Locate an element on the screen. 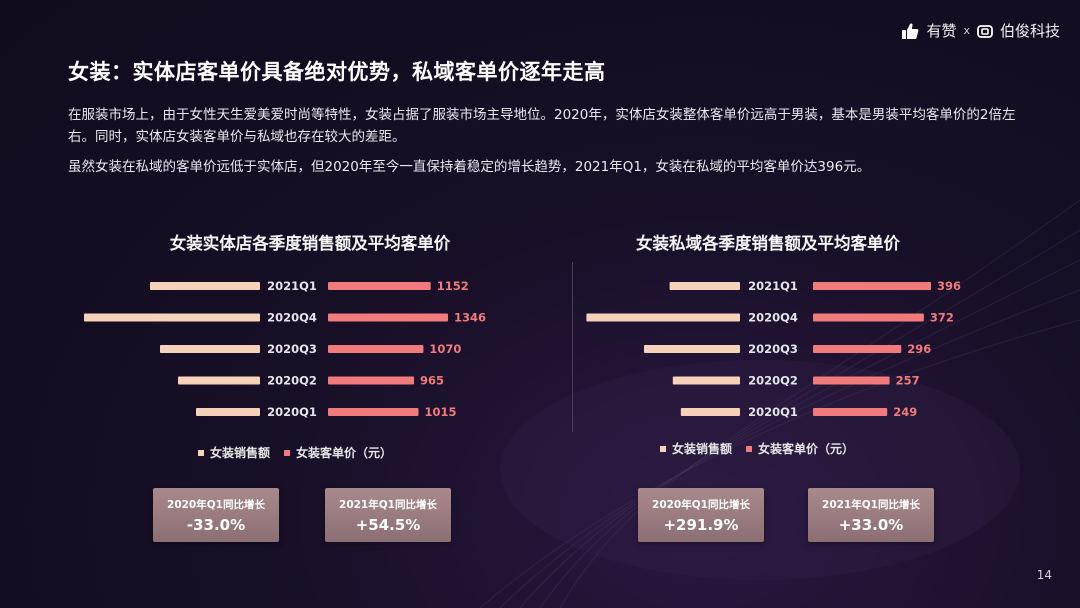 The image size is (1080, 608). brand-separator: x is located at coordinates (966, 30).